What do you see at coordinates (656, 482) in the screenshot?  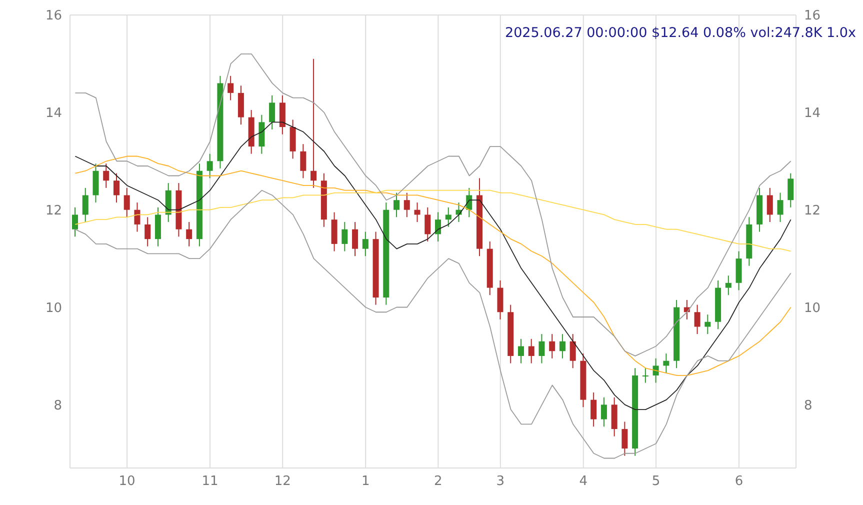 I see `x-tick-label: 5` at bounding box center [656, 482].